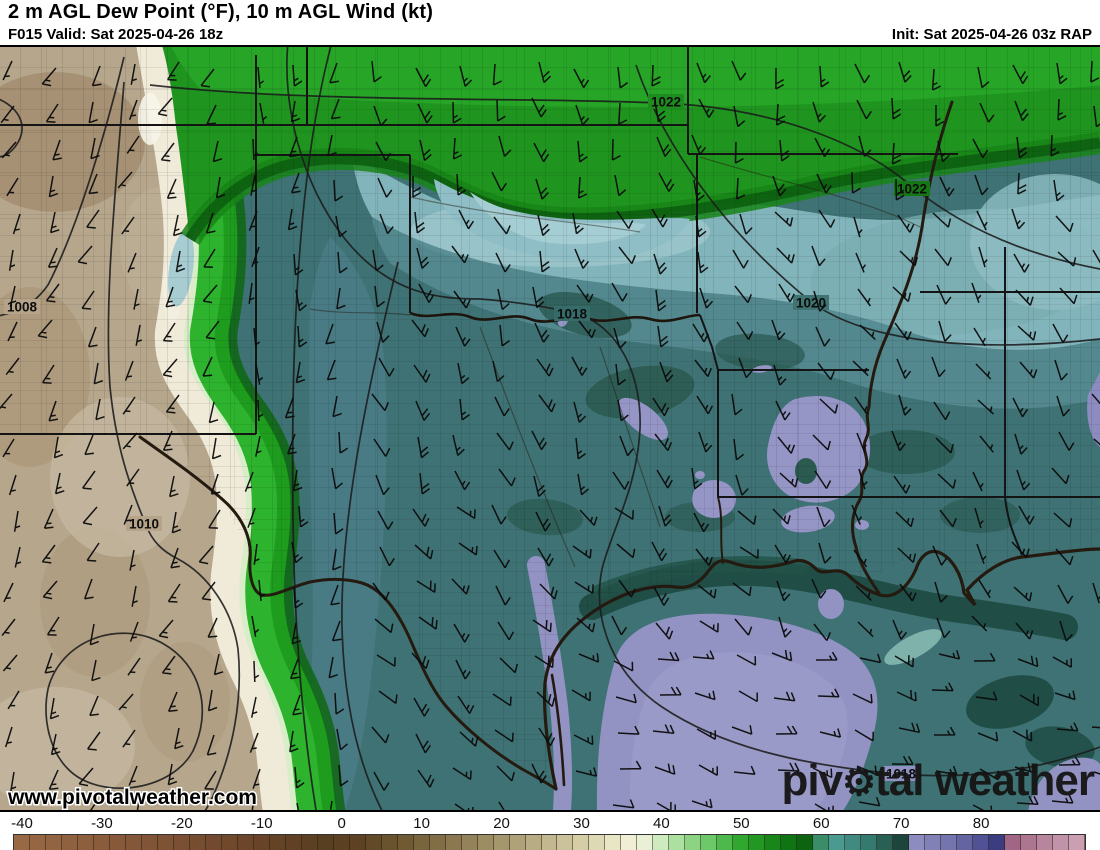  I want to click on gear-icon: ⚙, so click(858, 783).